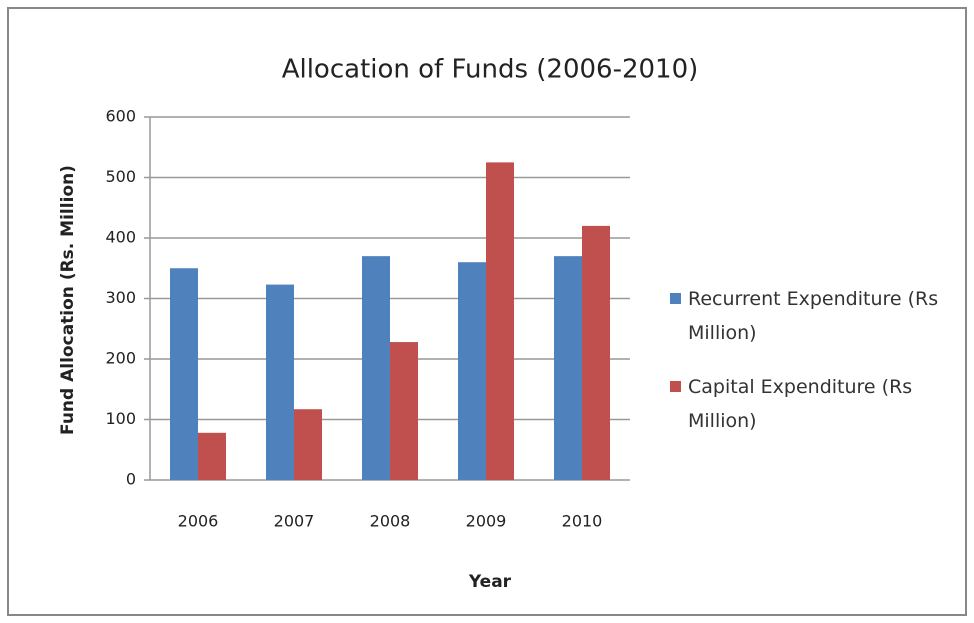  What do you see at coordinates (198, 521) in the screenshot?
I see `x-tick-label: 2006` at bounding box center [198, 521].